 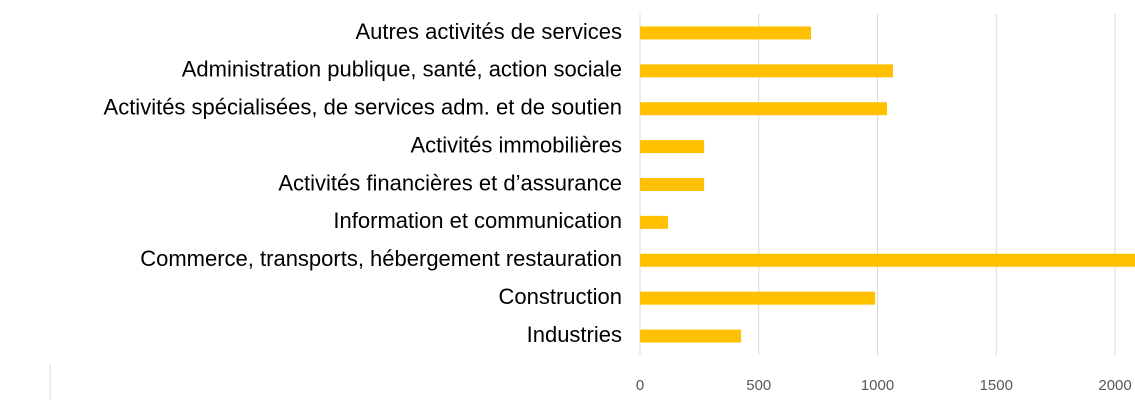 What do you see at coordinates (877, 385) in the screenshot?
I see `x-tick-label: 1000` at bounding box center [877, 385].